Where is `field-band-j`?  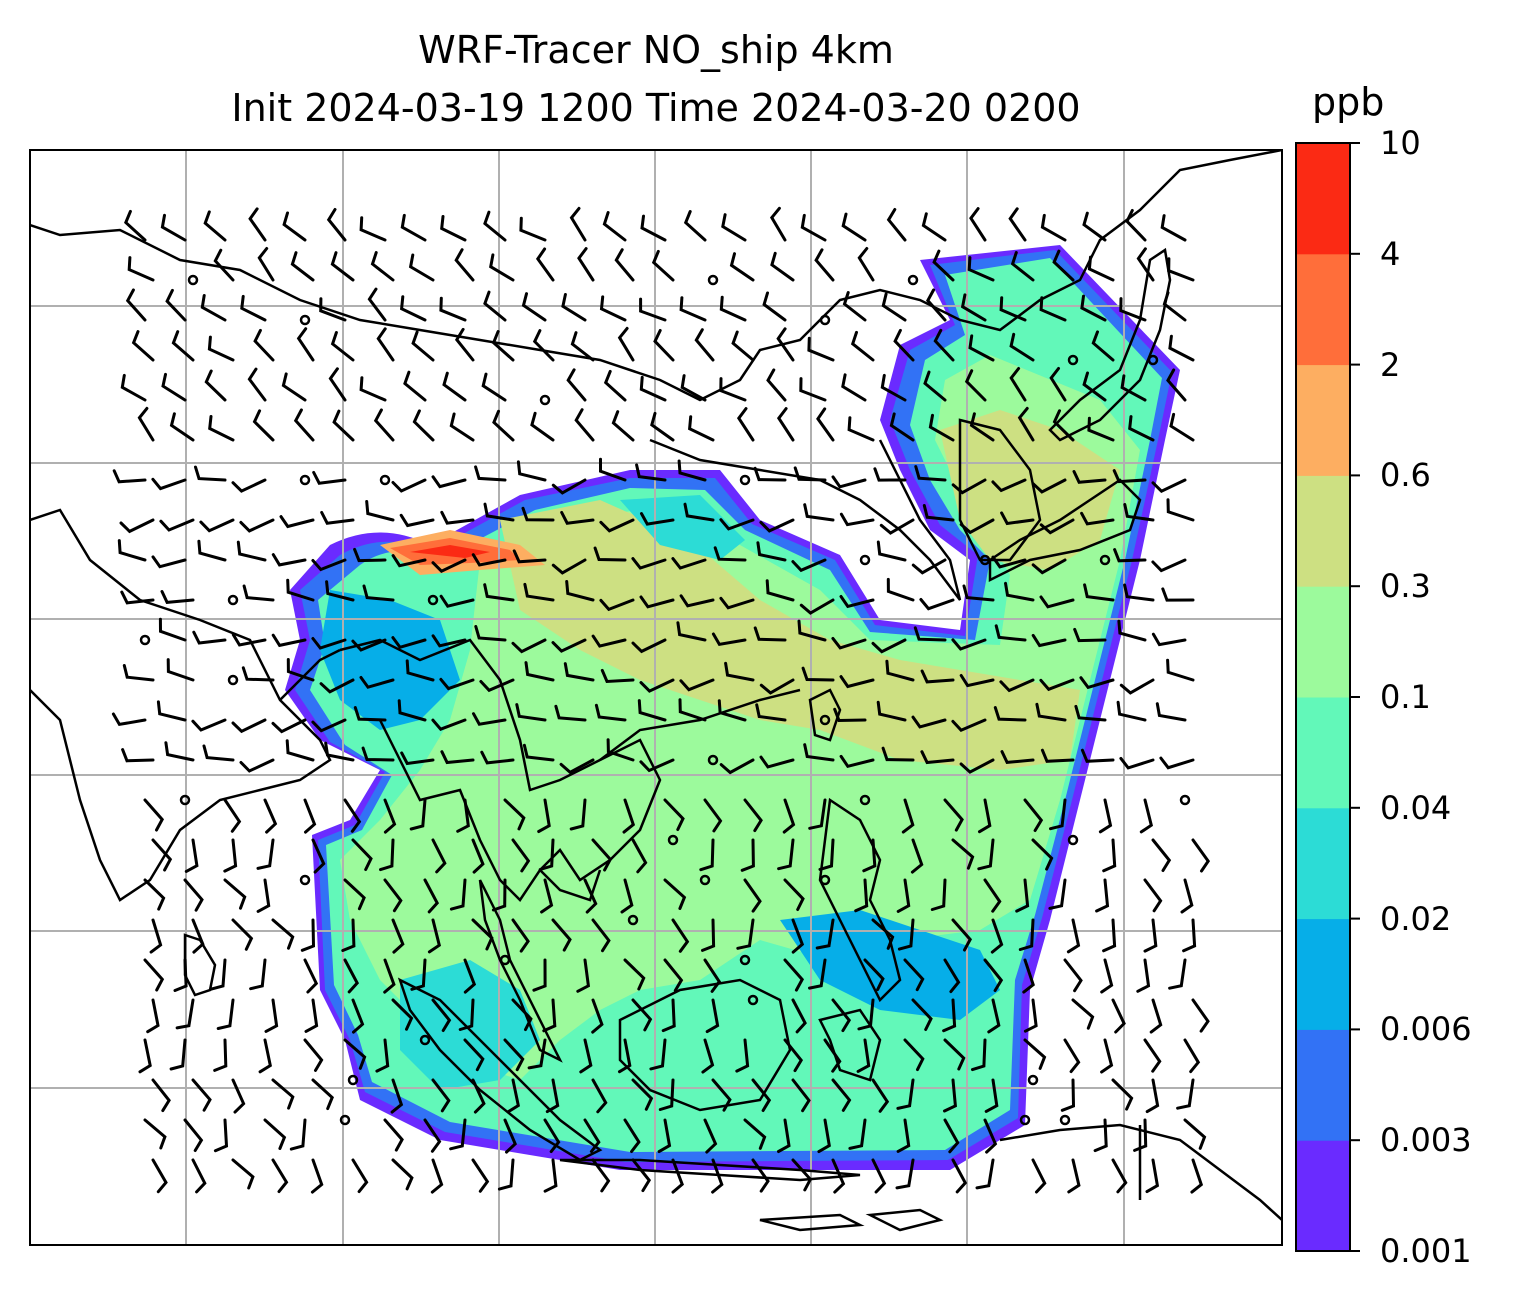
field-band-j is located at coordinates (890, 965).